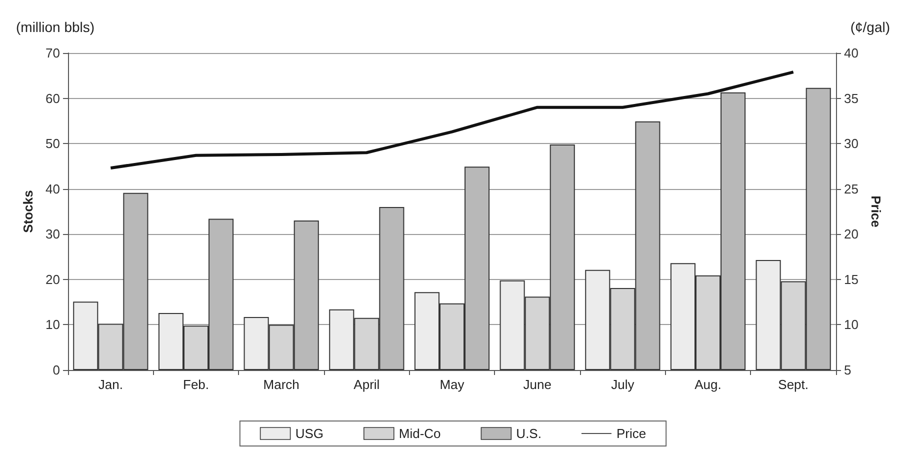 The image size is (906, 458). Describe the element at coordinates (870, 27) in the screenshot. I see `text: (¢/gal)` at that location.